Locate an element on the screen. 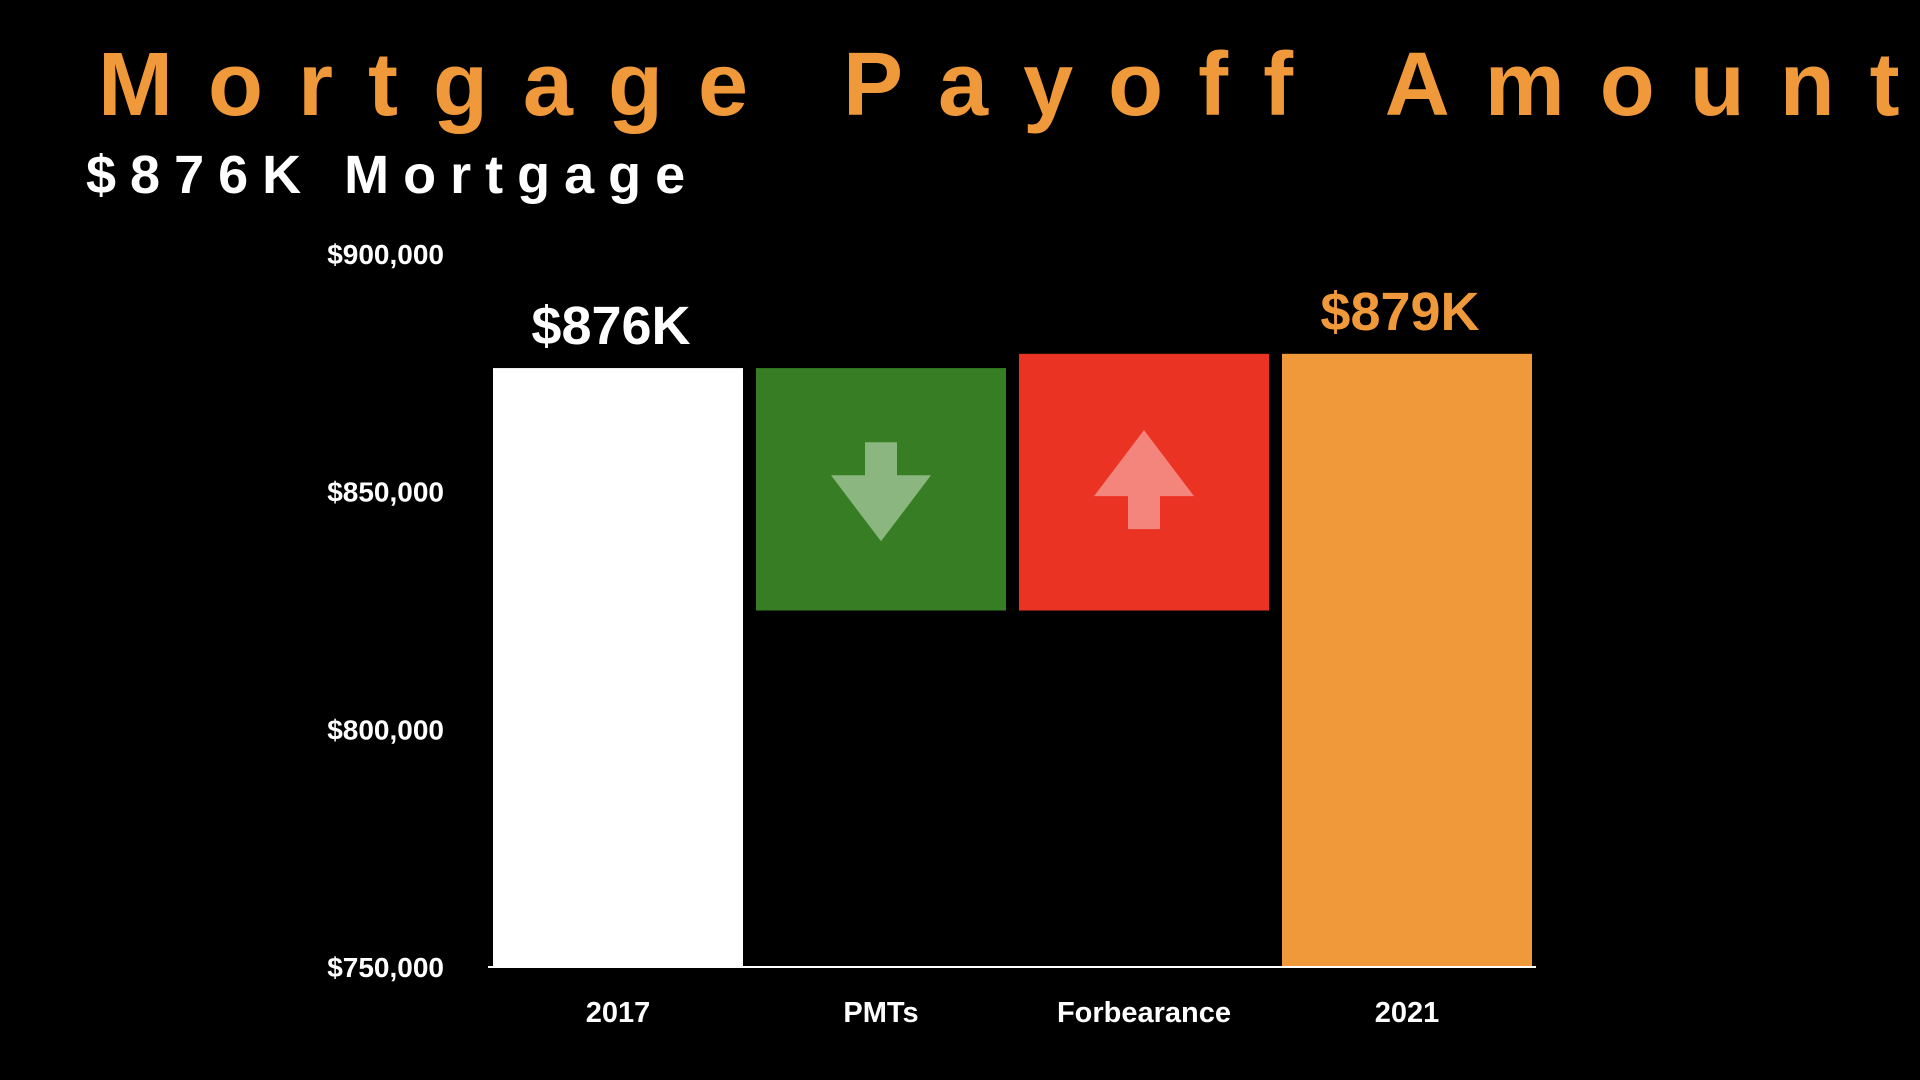 This screenshot has width=1920, height=1080. y-tick-label: $750,000 is located at coordinates (385, 967).